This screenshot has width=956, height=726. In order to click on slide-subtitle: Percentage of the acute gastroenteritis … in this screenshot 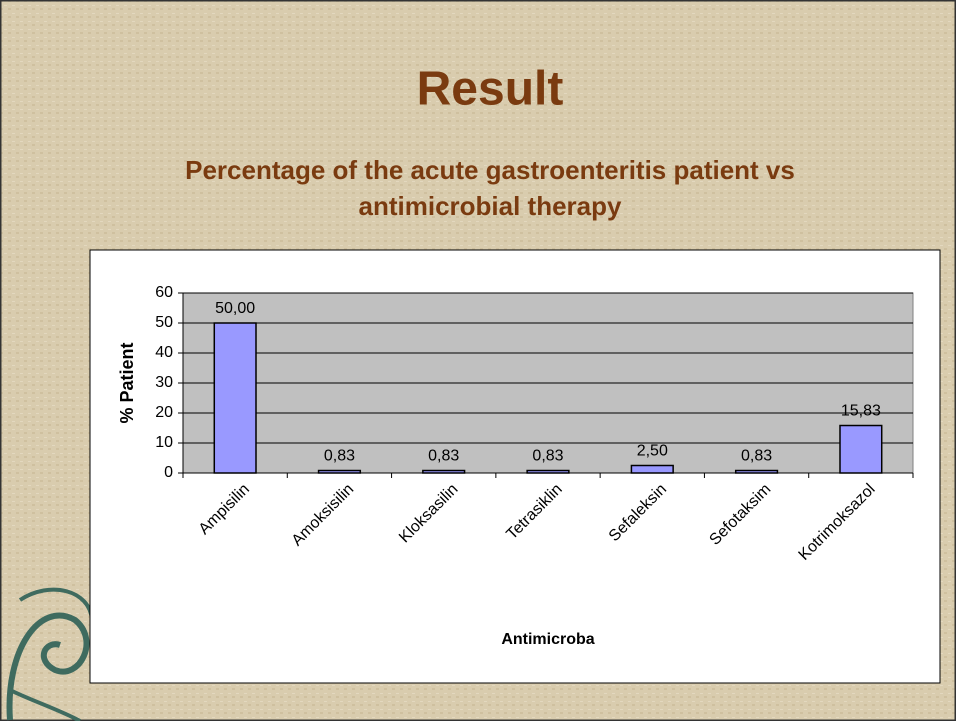, I will do `click(490, 170)`.